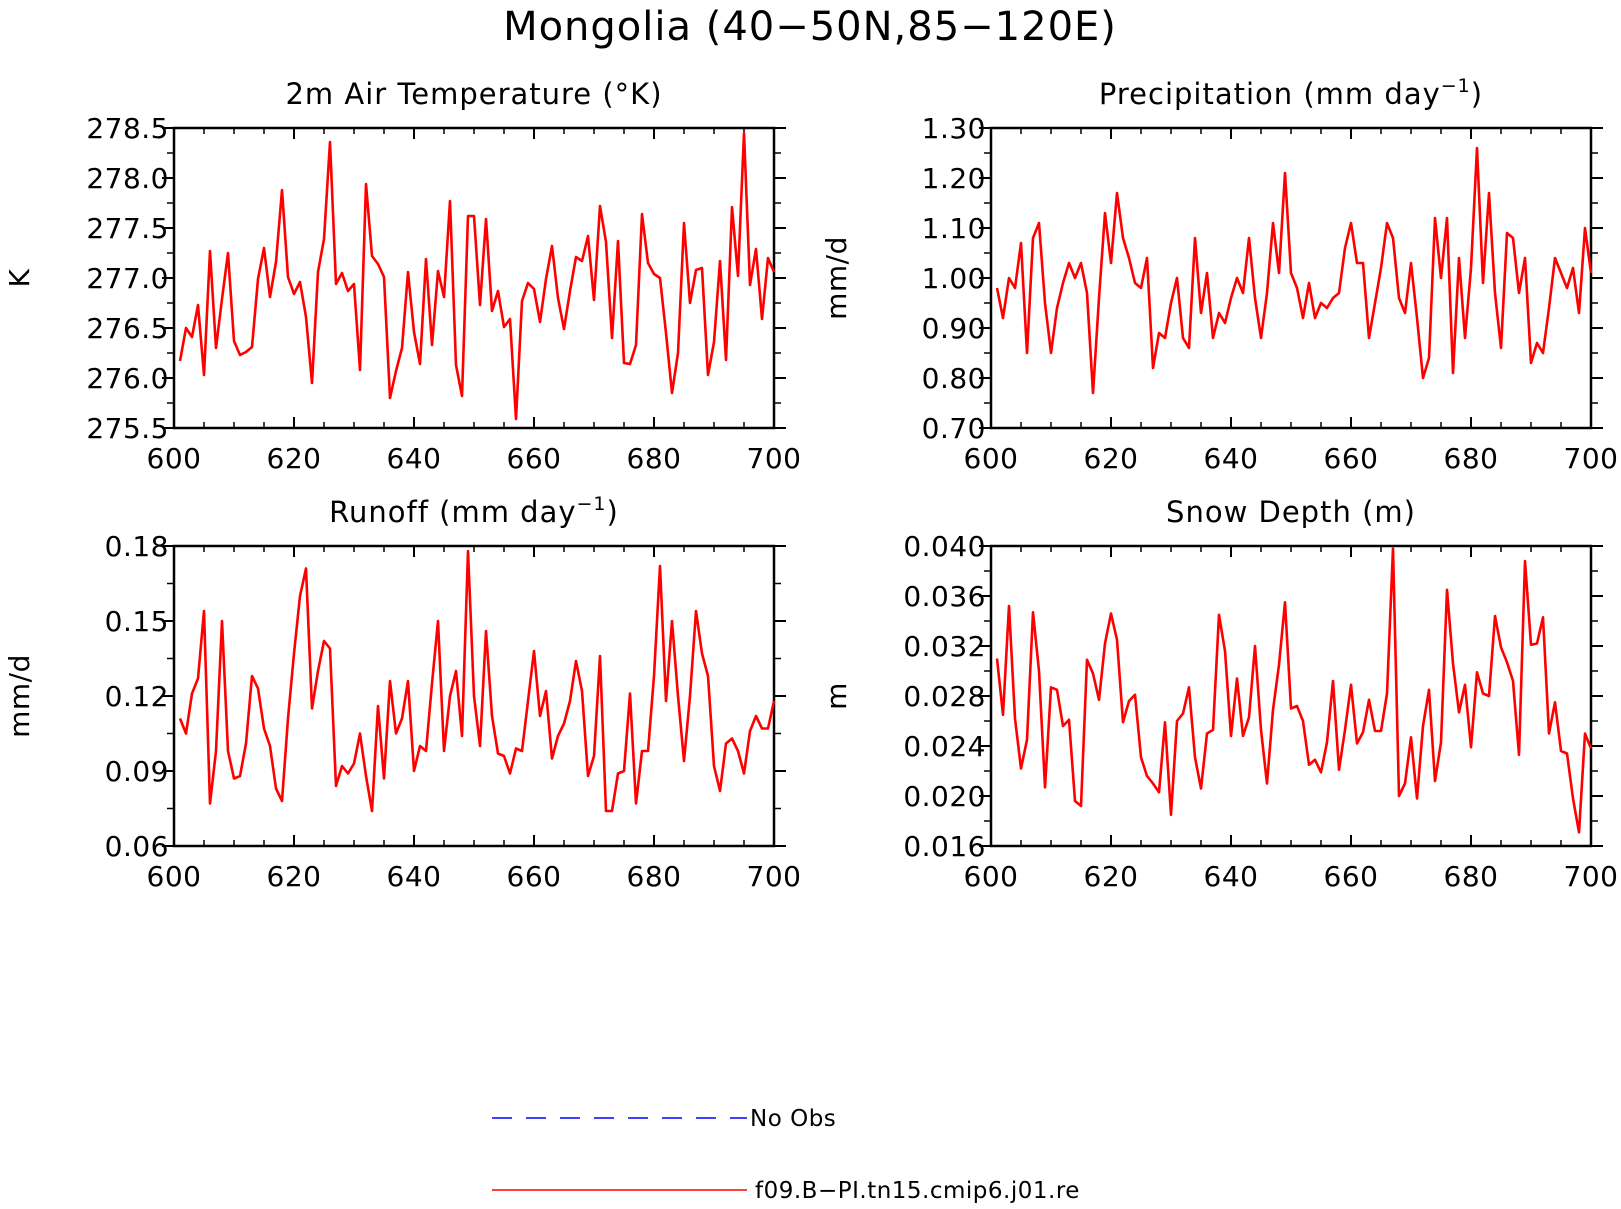 Image resolution: width=1621 pixels, height=1209 pixels. I want to click on y-tick-label: 0.06, so click(137, 846).